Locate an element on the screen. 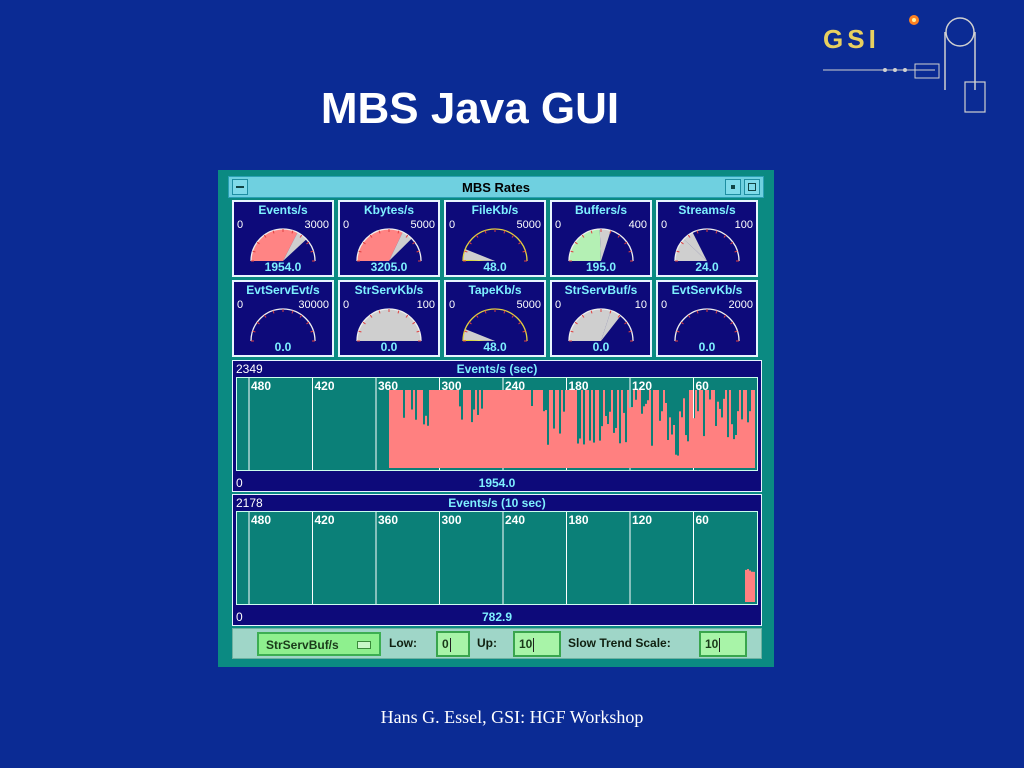 This screenshot has height=768, width=1024. gauge-value: 48.0 is located at coordinates (495, 267).